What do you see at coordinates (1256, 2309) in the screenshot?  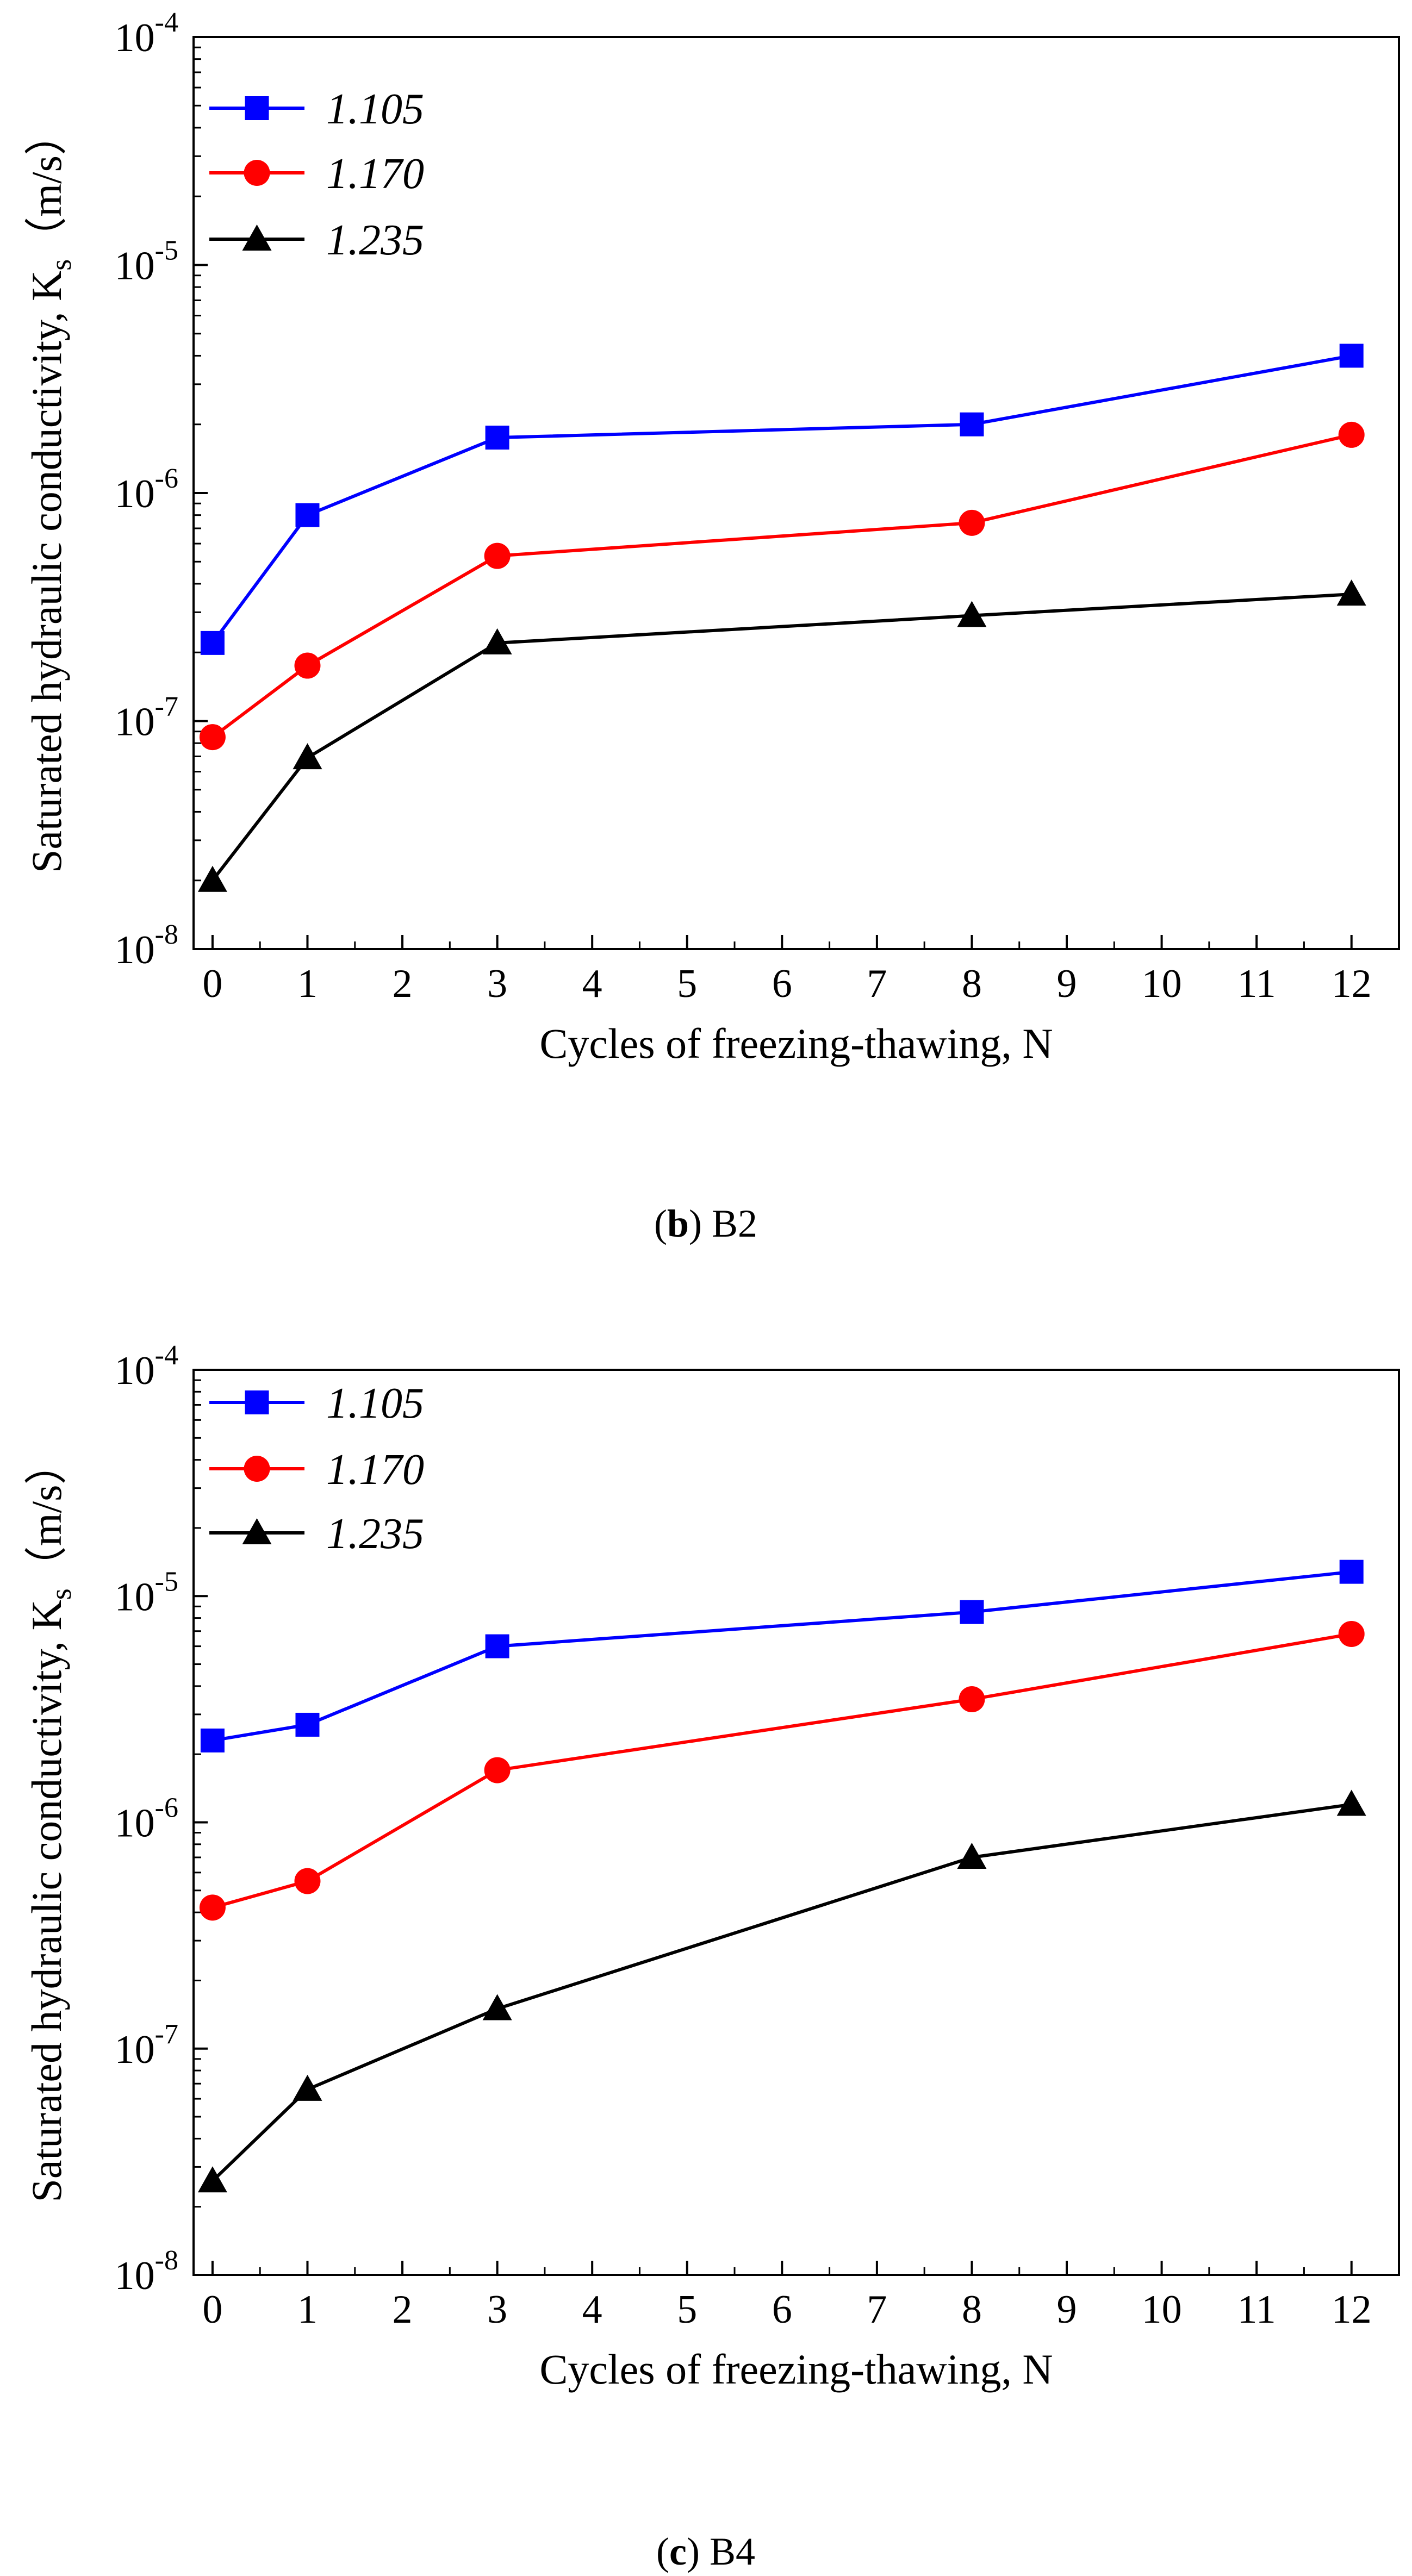 I see `x-tick-label: 11` at bounding box center [1256, 2309].